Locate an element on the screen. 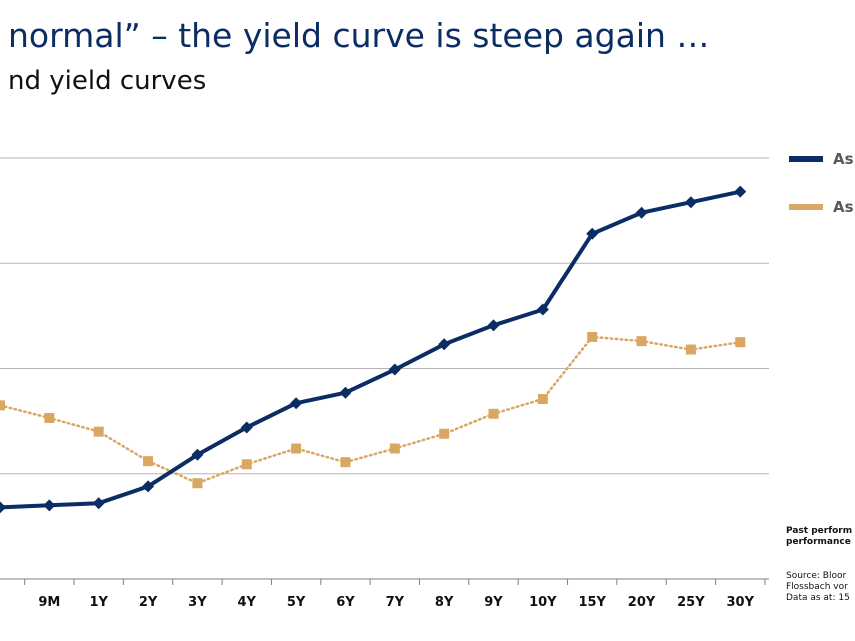 This screenshot has width=855, height=641. x-tick-label: 1Y is located at coordinates (98, 602).